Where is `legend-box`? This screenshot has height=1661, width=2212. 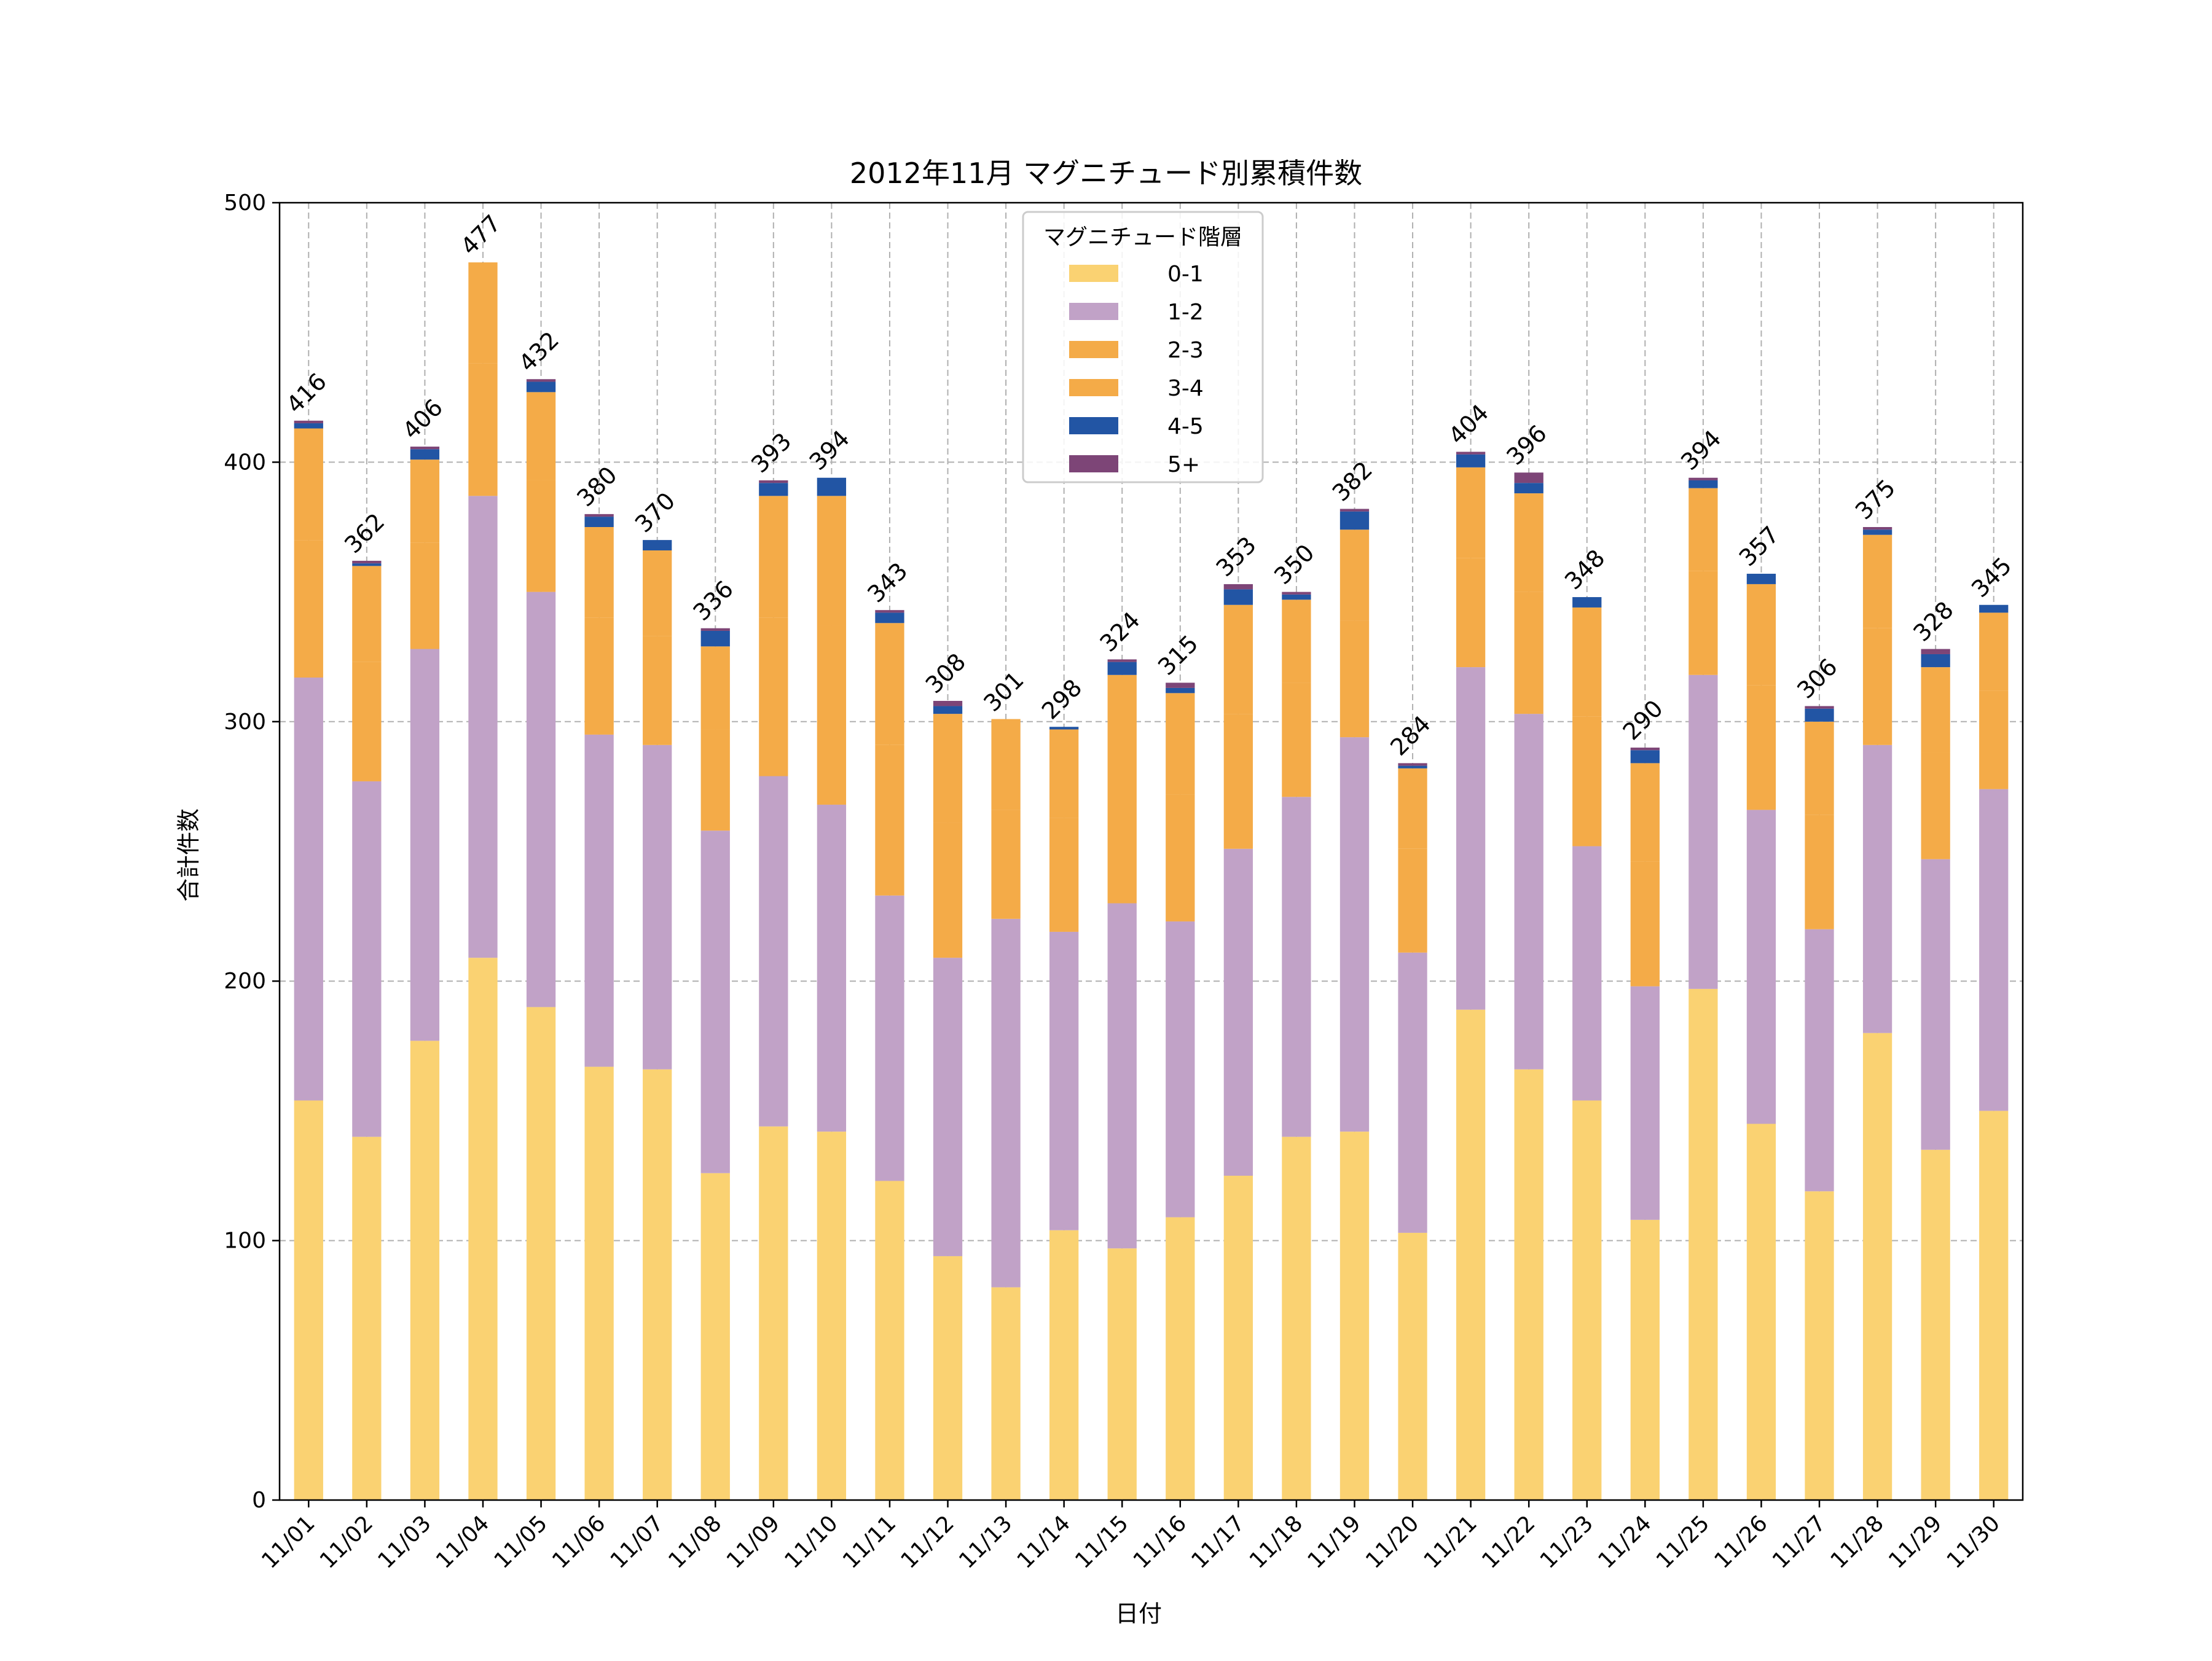 legend-box is located at coordinates (1143, 347).